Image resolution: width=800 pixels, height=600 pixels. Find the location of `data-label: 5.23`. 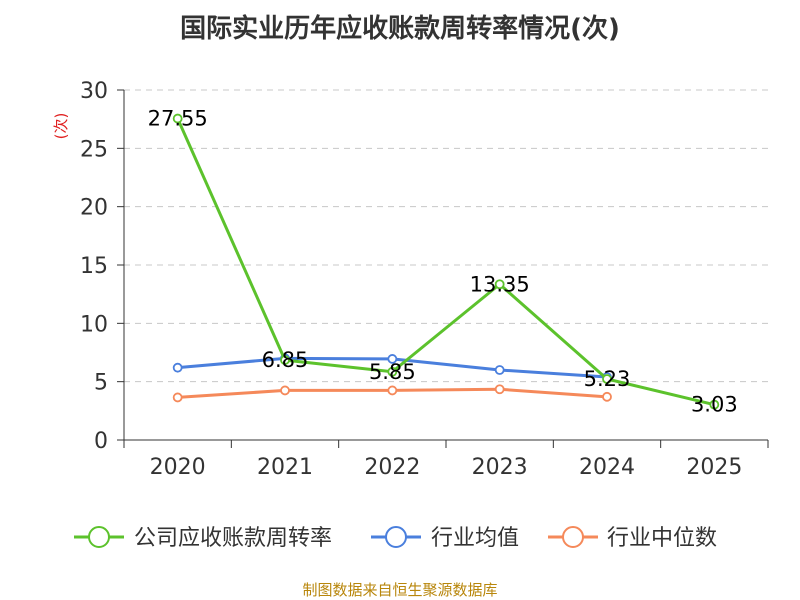

data-label: 5.23 is located at coordinates (607, 379).